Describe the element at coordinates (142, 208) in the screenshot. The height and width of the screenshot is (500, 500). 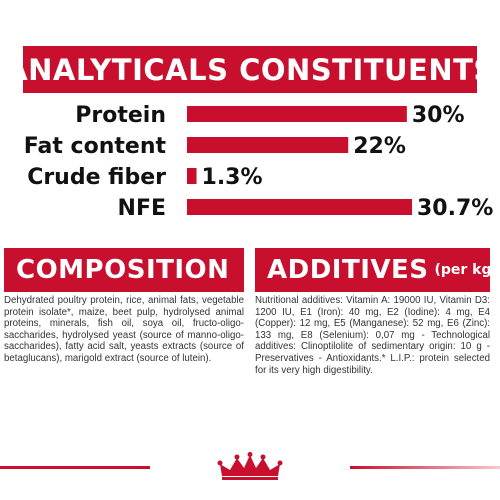
I see `category-label: NFE` at that location.